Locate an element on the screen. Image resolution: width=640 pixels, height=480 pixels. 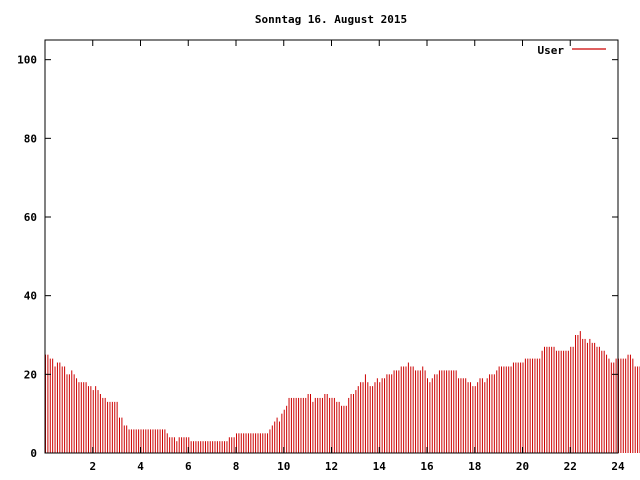
legend: User is located at coordinates (572, 50).